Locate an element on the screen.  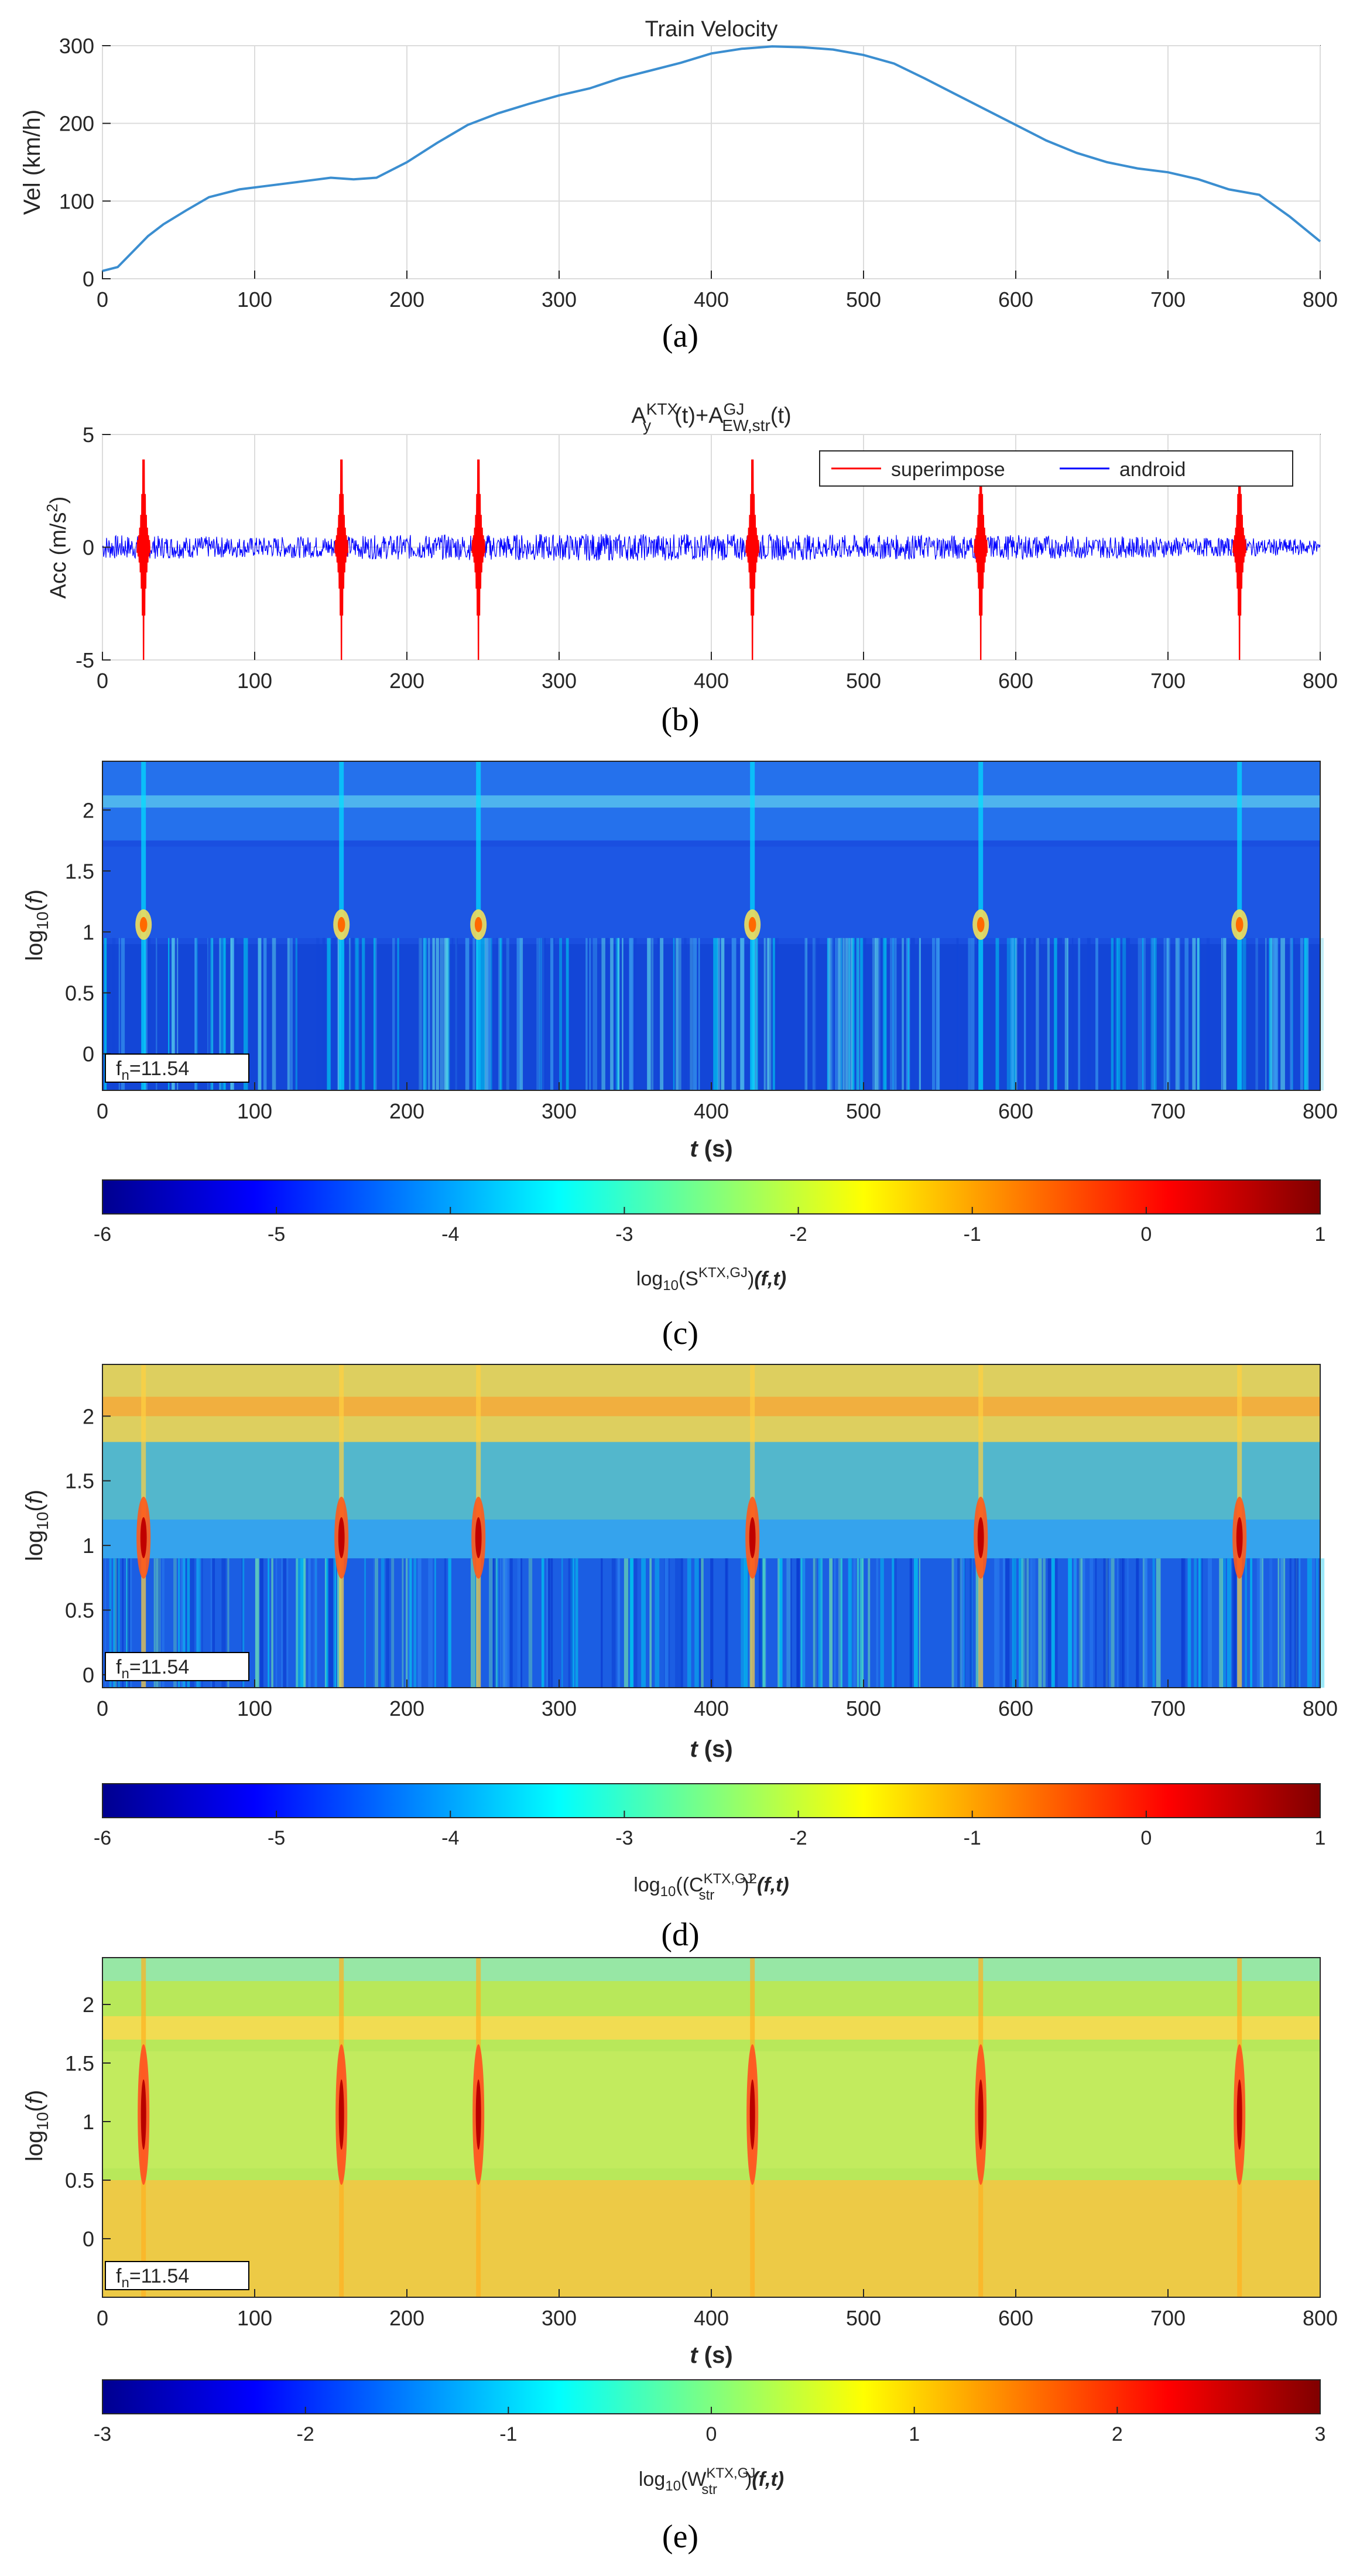
y-tick-label: 1.5 is located at coordinates (79, 2063).